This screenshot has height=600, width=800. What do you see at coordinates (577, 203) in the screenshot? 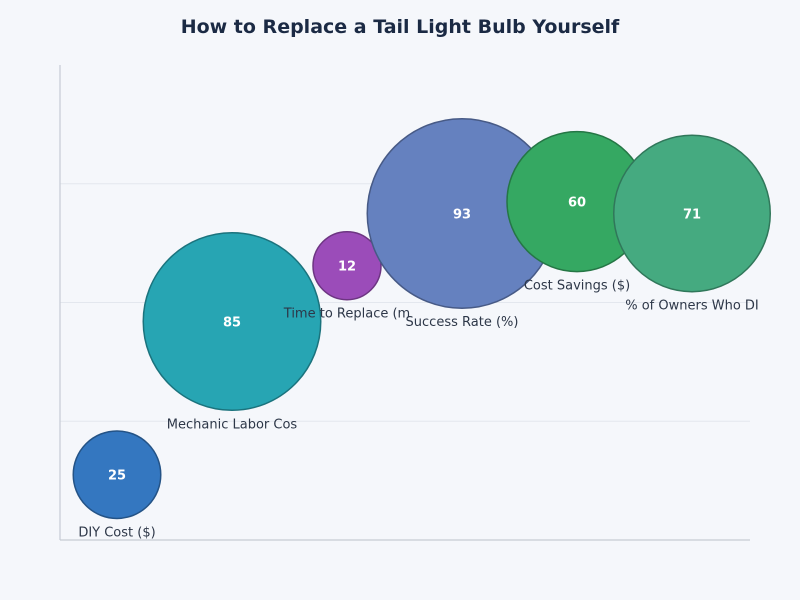
I see `bubble-value-label: 60` at bounding box center [577, 203].